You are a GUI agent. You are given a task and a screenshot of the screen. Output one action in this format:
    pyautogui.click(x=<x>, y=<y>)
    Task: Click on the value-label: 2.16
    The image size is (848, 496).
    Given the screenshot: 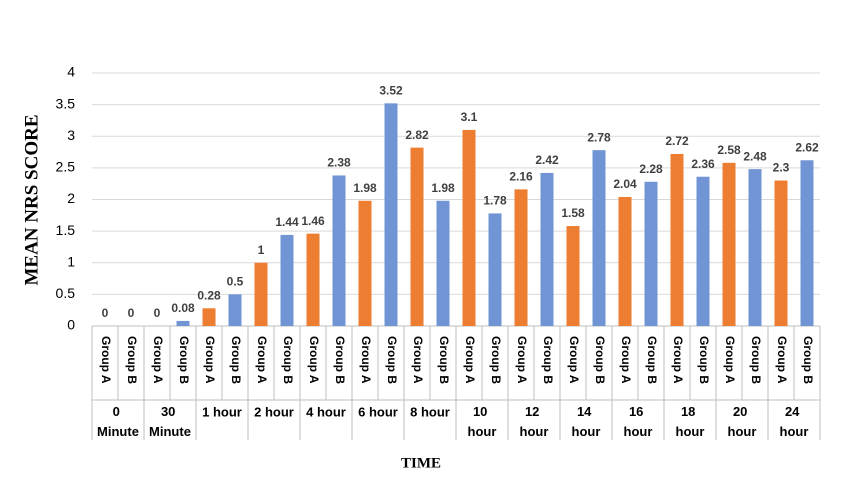 What is the action you would take?
    pyautogui.click(x=521, y=177)
    